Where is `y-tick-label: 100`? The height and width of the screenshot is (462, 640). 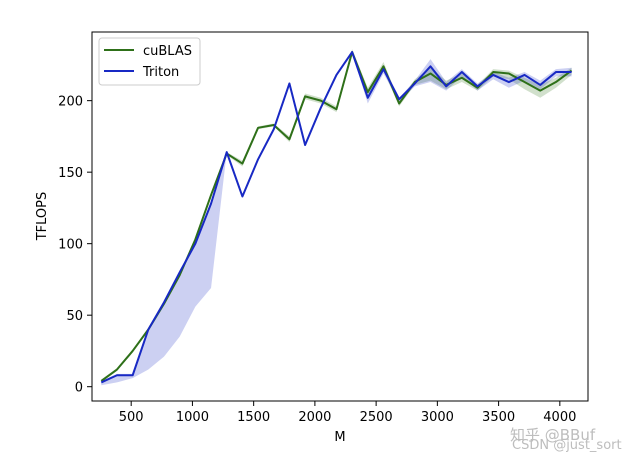
y-tick-label: 100 is located at coordinates (70, 245).